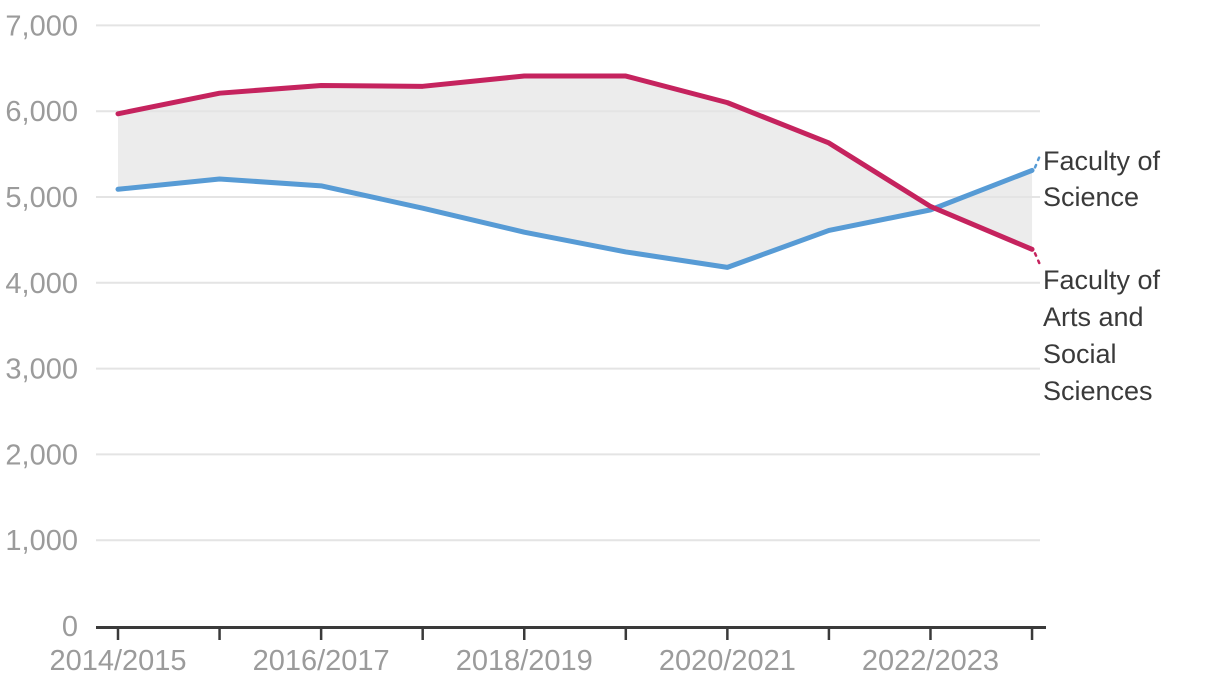 The width and height of the screenshot is (1220, 694). I want to click on arts-leader-line, so click(1038, 260).